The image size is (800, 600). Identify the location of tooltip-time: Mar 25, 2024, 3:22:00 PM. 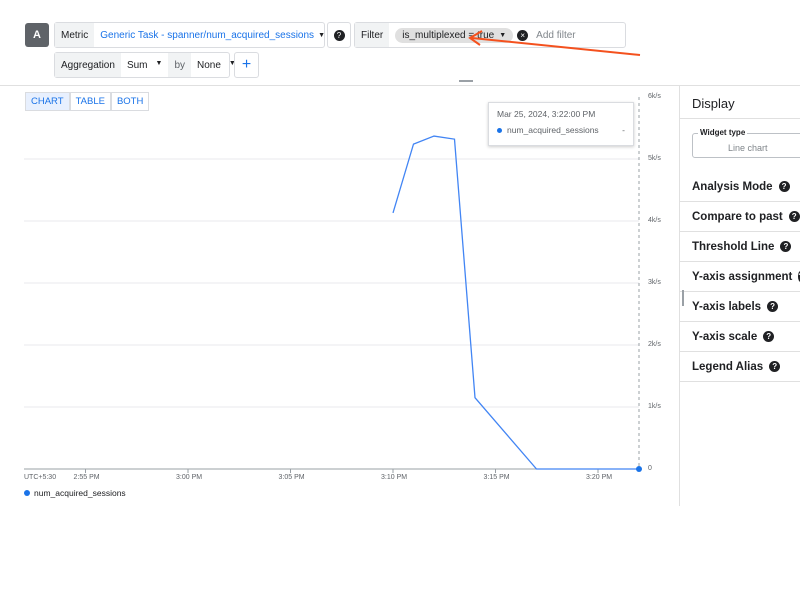
(546, 114).